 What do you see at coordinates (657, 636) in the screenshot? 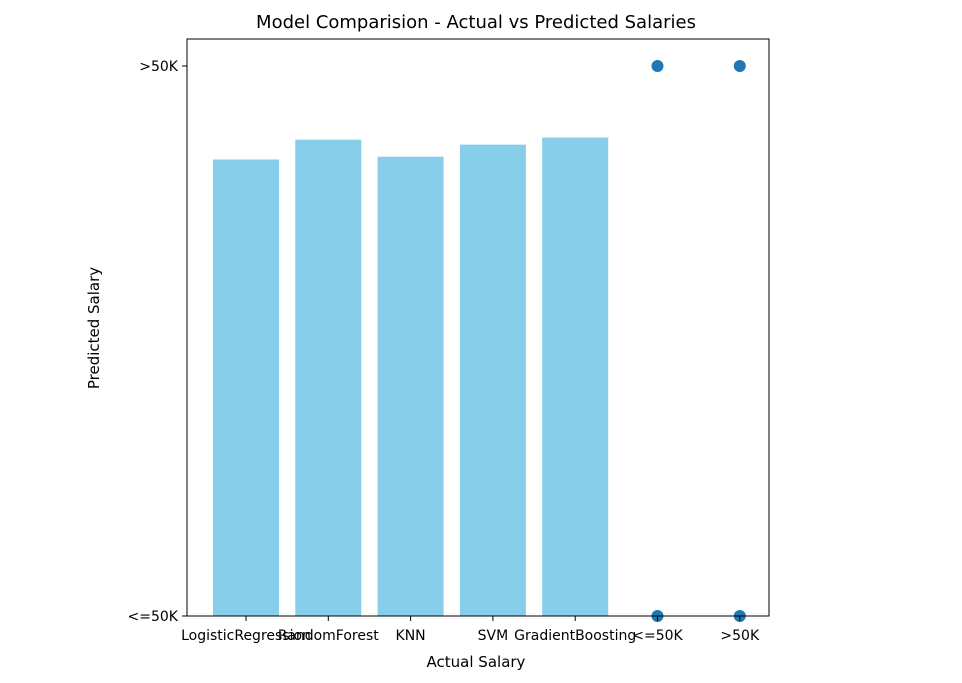
I see `x-tick-label: <=50K` at bounding box center [657, 636].